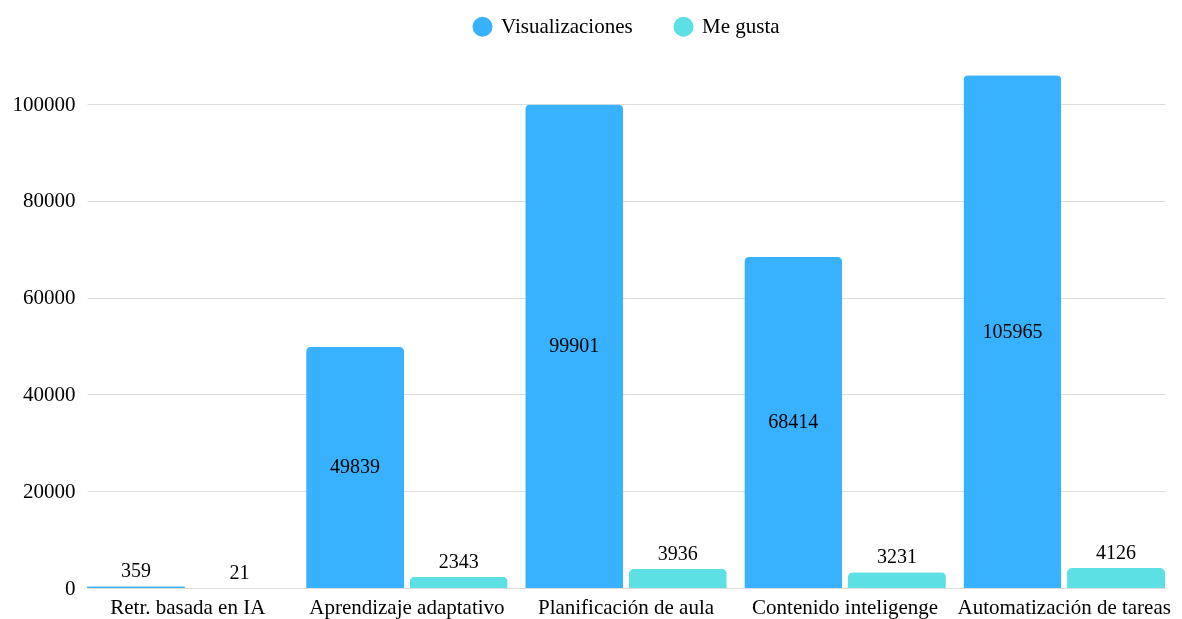  I want to click on x-tick-label: Contenido inteligenge, so click(845, 606).